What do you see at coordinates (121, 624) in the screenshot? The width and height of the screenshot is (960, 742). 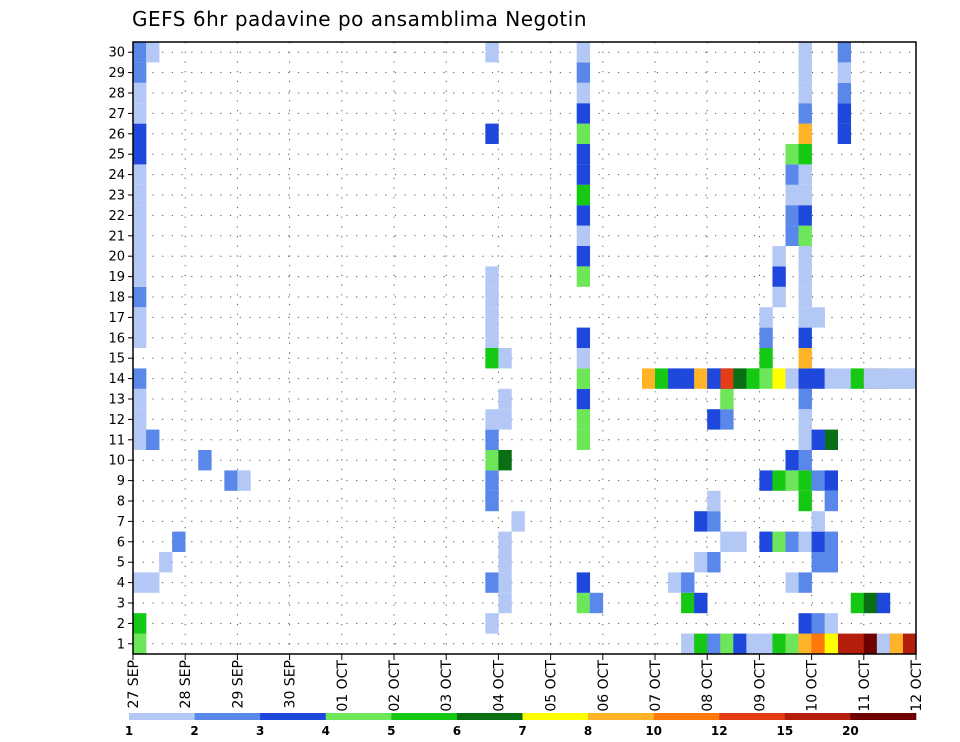 I see `y-tick-label: 2` at bounding box center [121, 624].